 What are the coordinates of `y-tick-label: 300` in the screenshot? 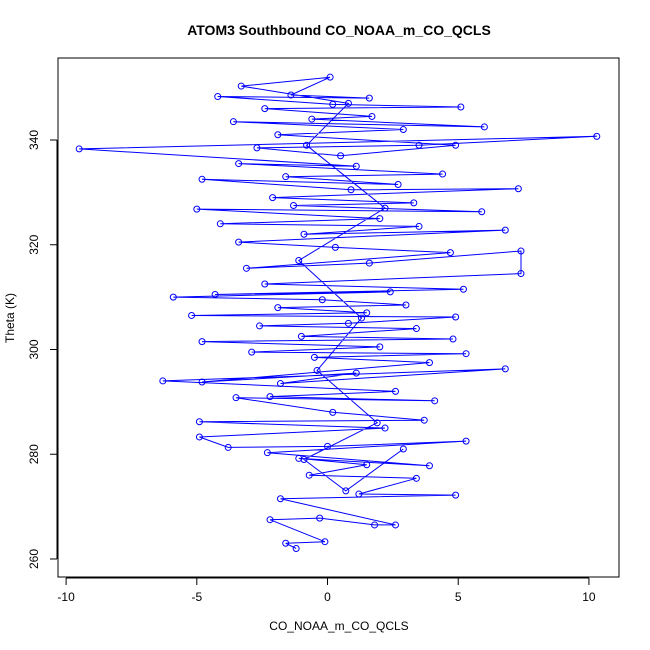 It's located at (34, 349).